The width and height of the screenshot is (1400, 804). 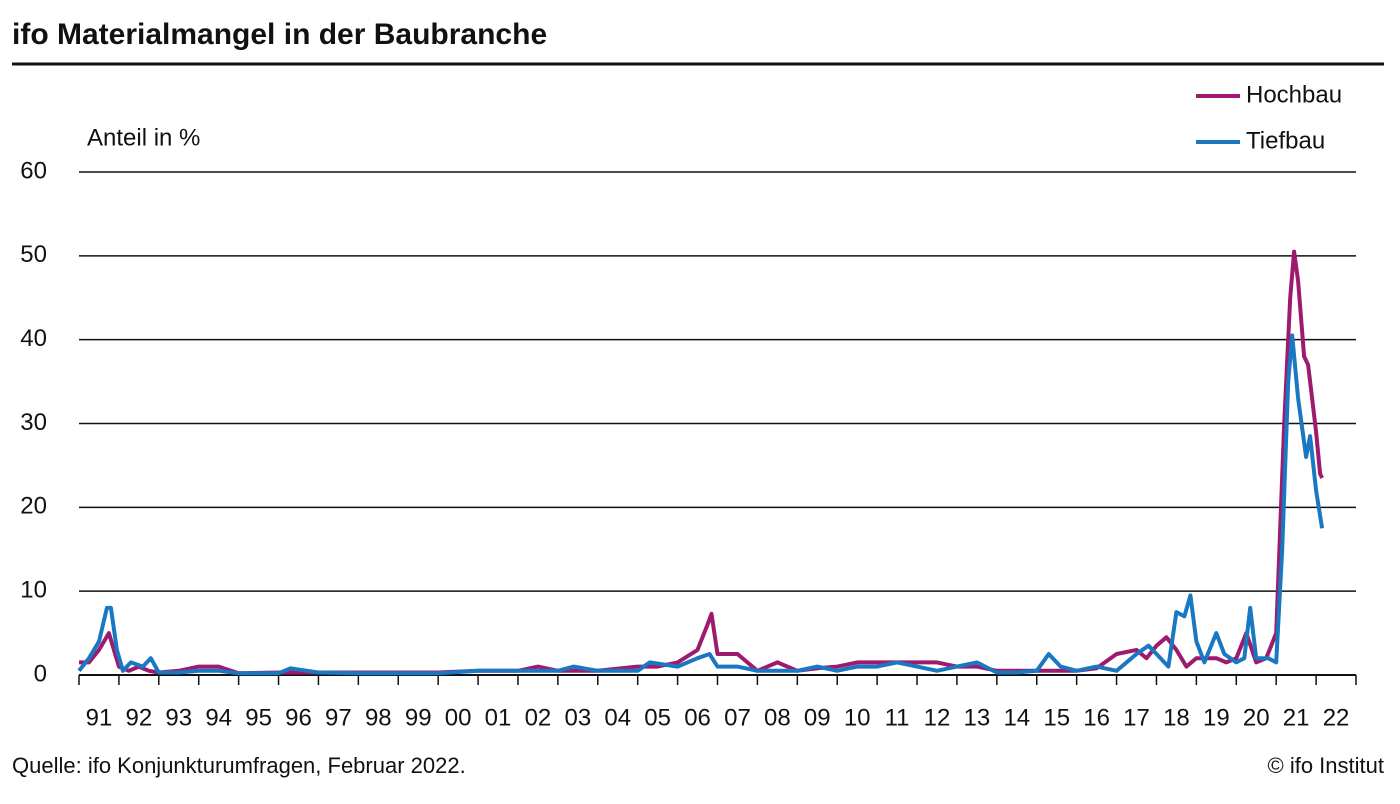 What do you see at coordinates (817, 717) in the screenshot?
I see `x-tick-label: 09` at bounding box center [817, 717].